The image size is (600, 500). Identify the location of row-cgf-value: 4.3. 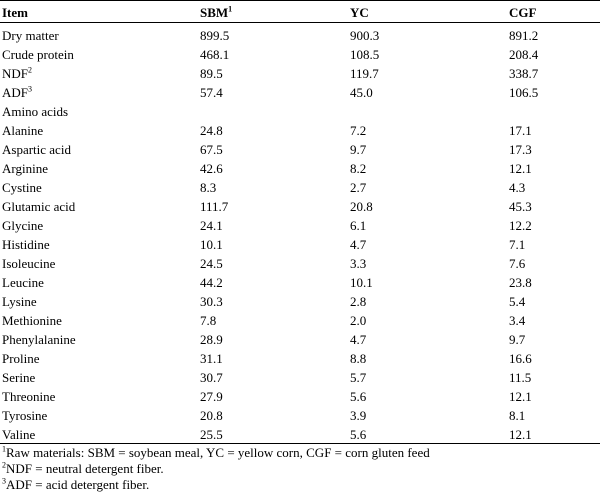
(517, 187).